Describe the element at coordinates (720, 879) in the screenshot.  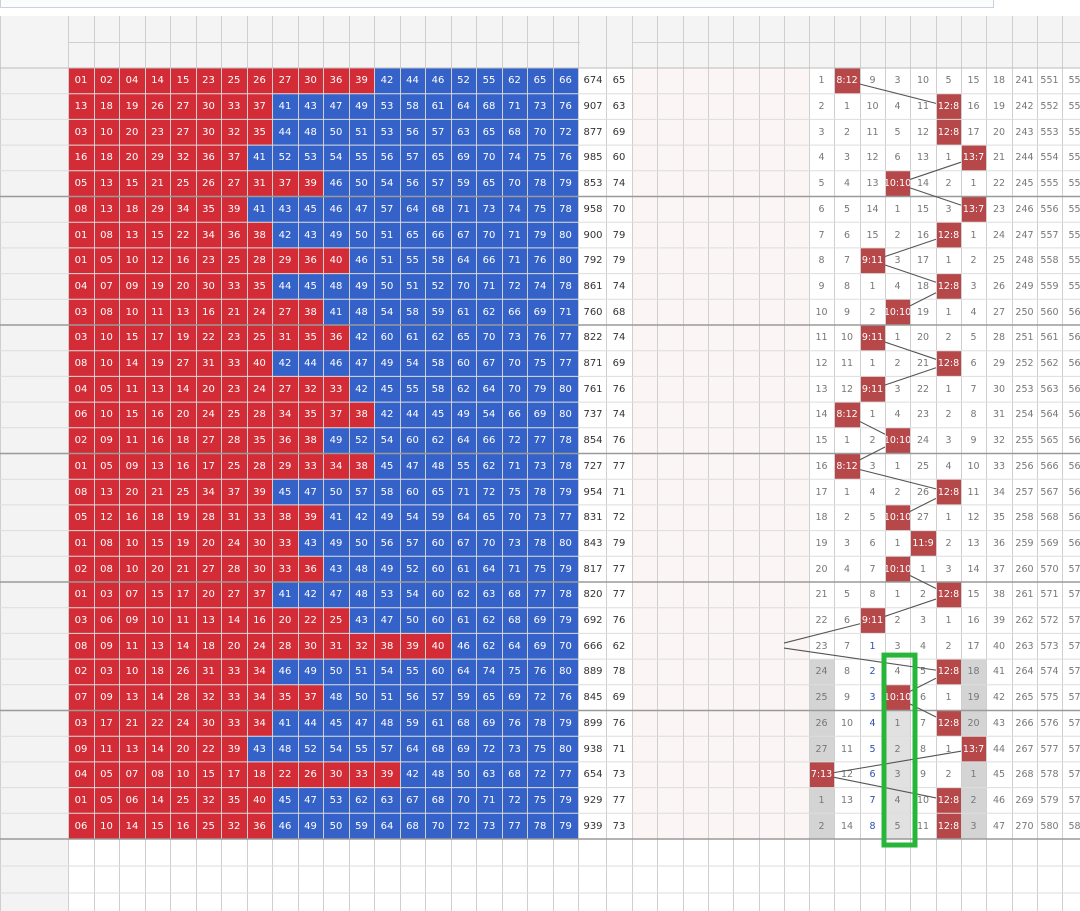
I see `marker-ratio: 3:17` at that location.